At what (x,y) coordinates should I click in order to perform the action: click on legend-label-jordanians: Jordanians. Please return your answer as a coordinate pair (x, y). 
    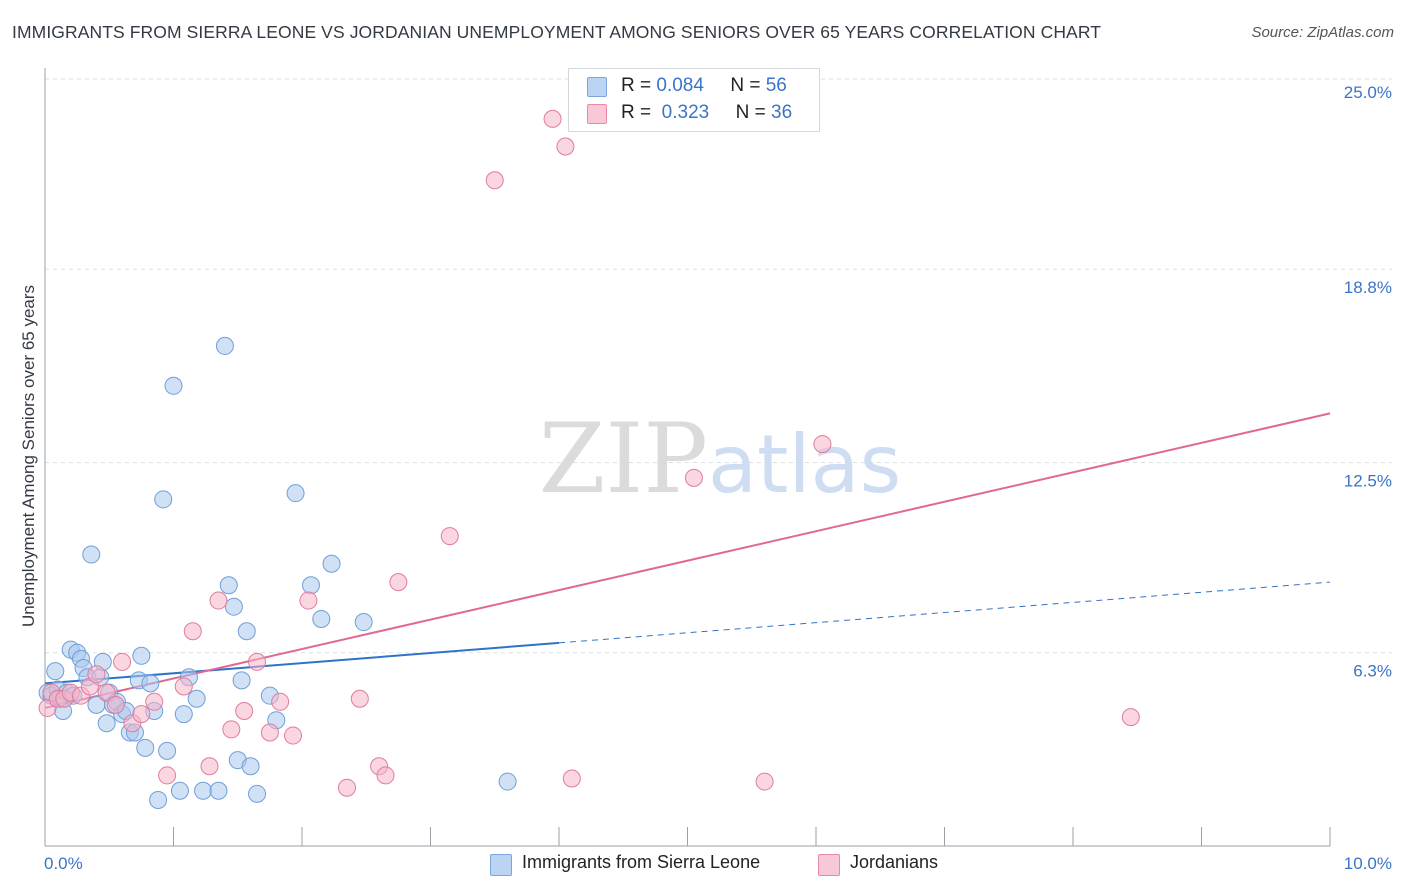
    Looking at the image, I should click on (894, 862).